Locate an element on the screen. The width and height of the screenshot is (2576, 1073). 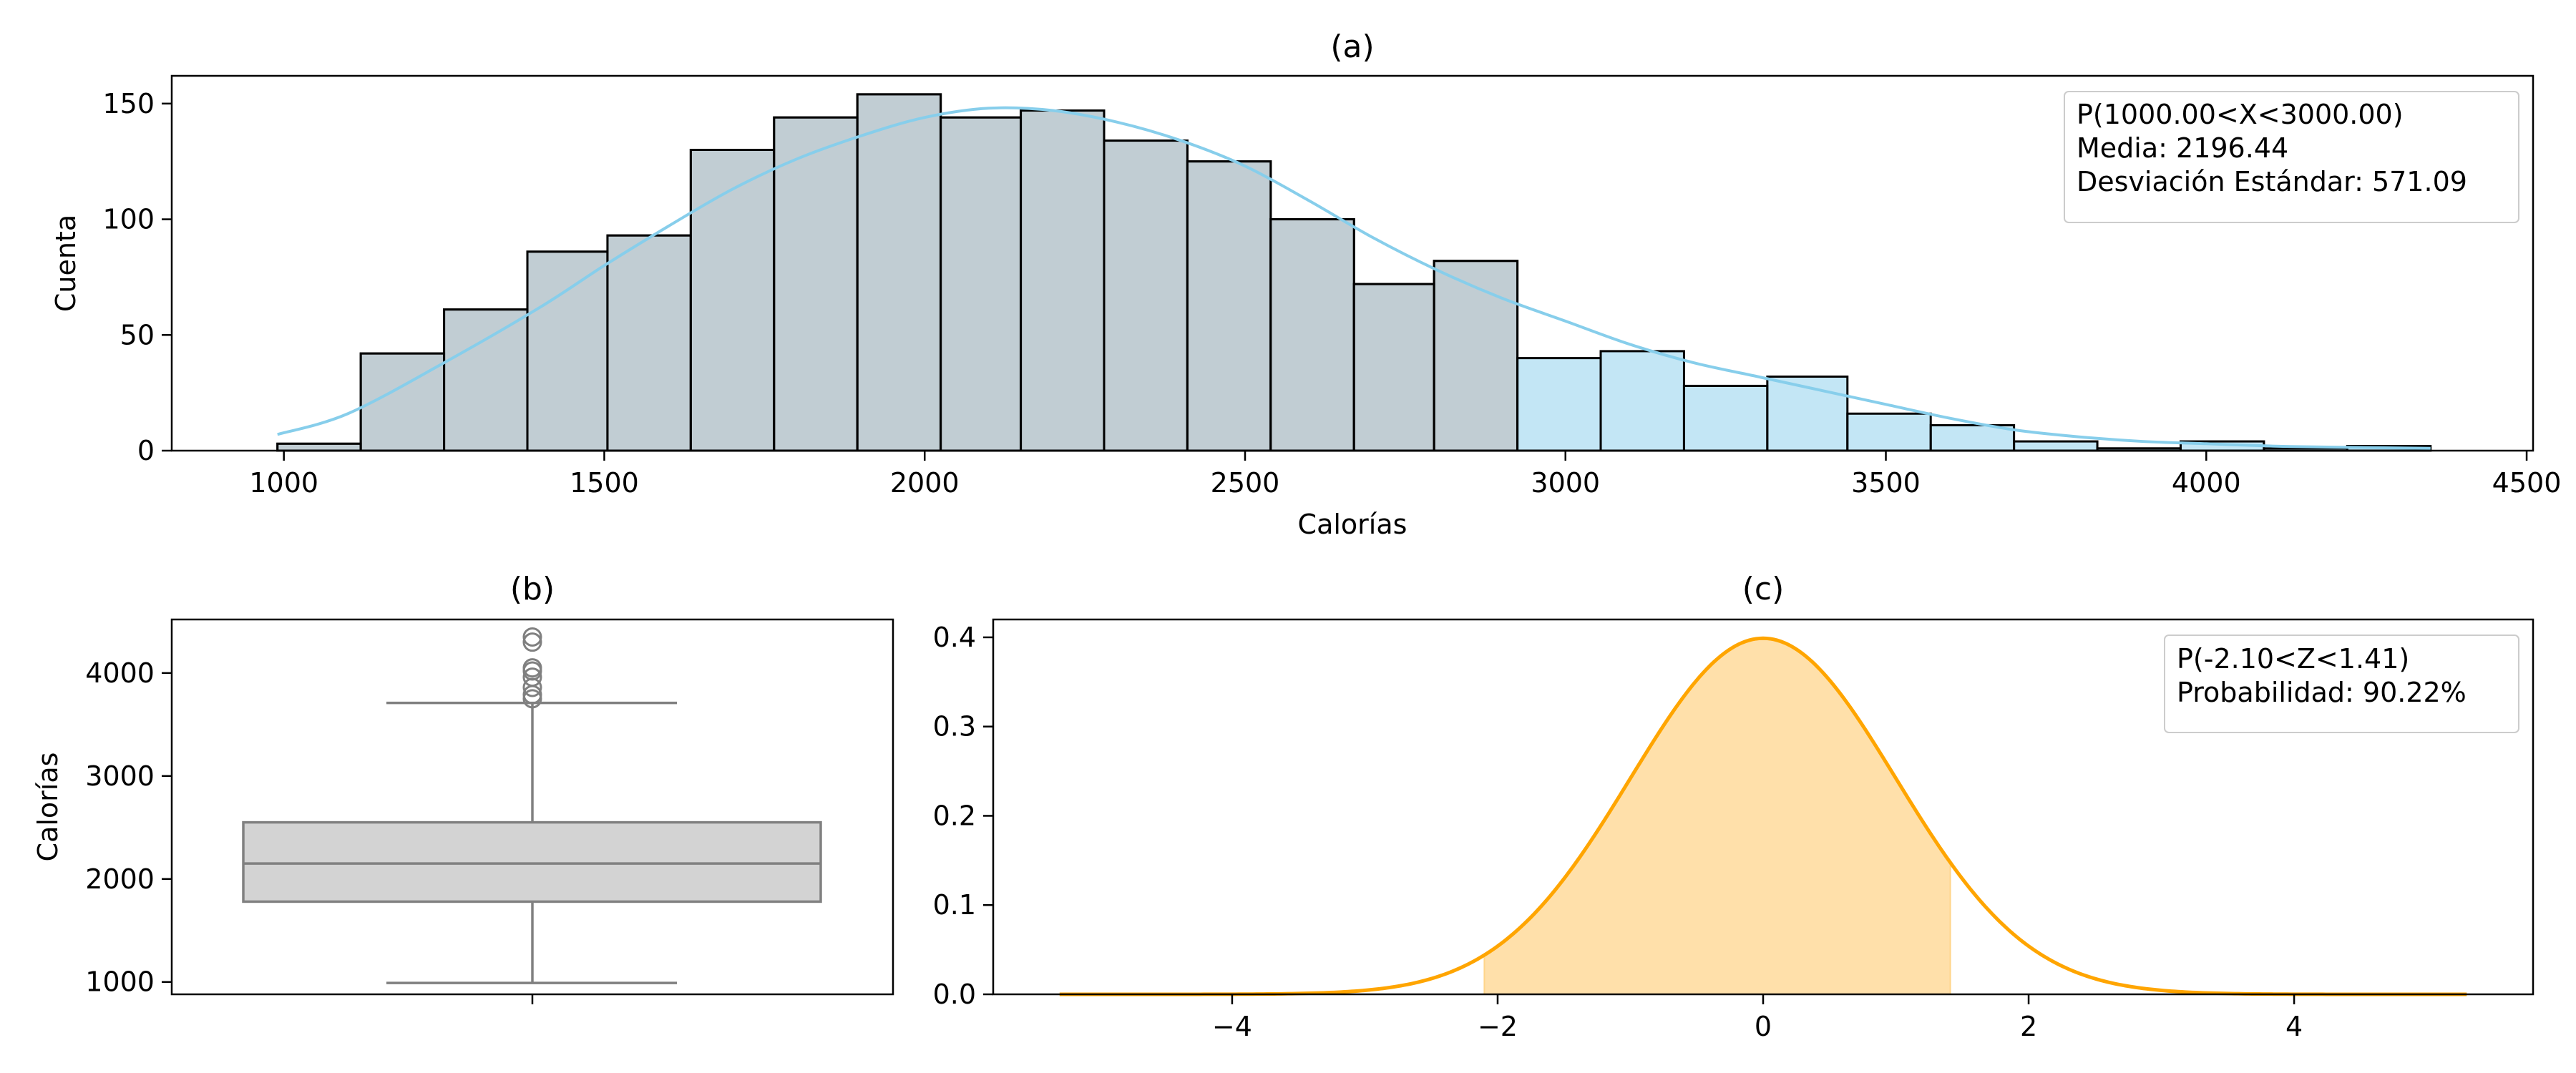
x-tick-label: 2500 is located at coordinates (1245, 483).